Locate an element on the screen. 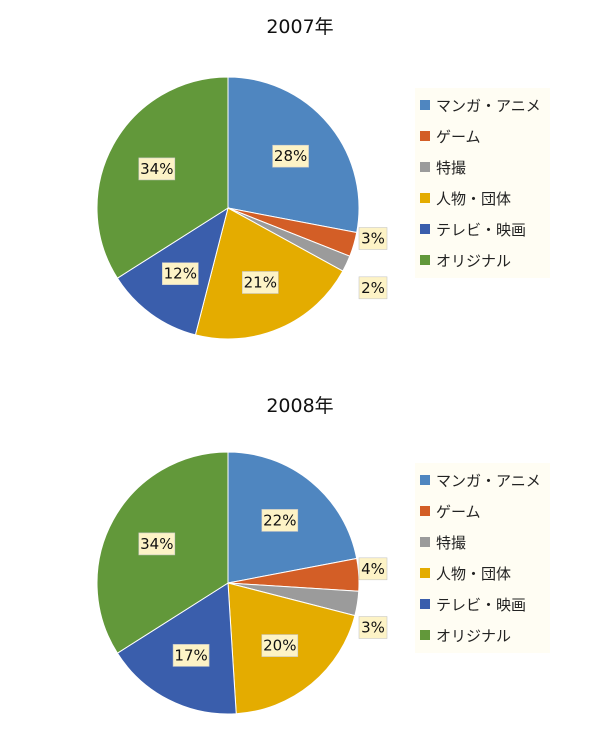 The width and height of the screenshot is (601, 750). data-label-text: 20% is located at coordinates (279, 646).